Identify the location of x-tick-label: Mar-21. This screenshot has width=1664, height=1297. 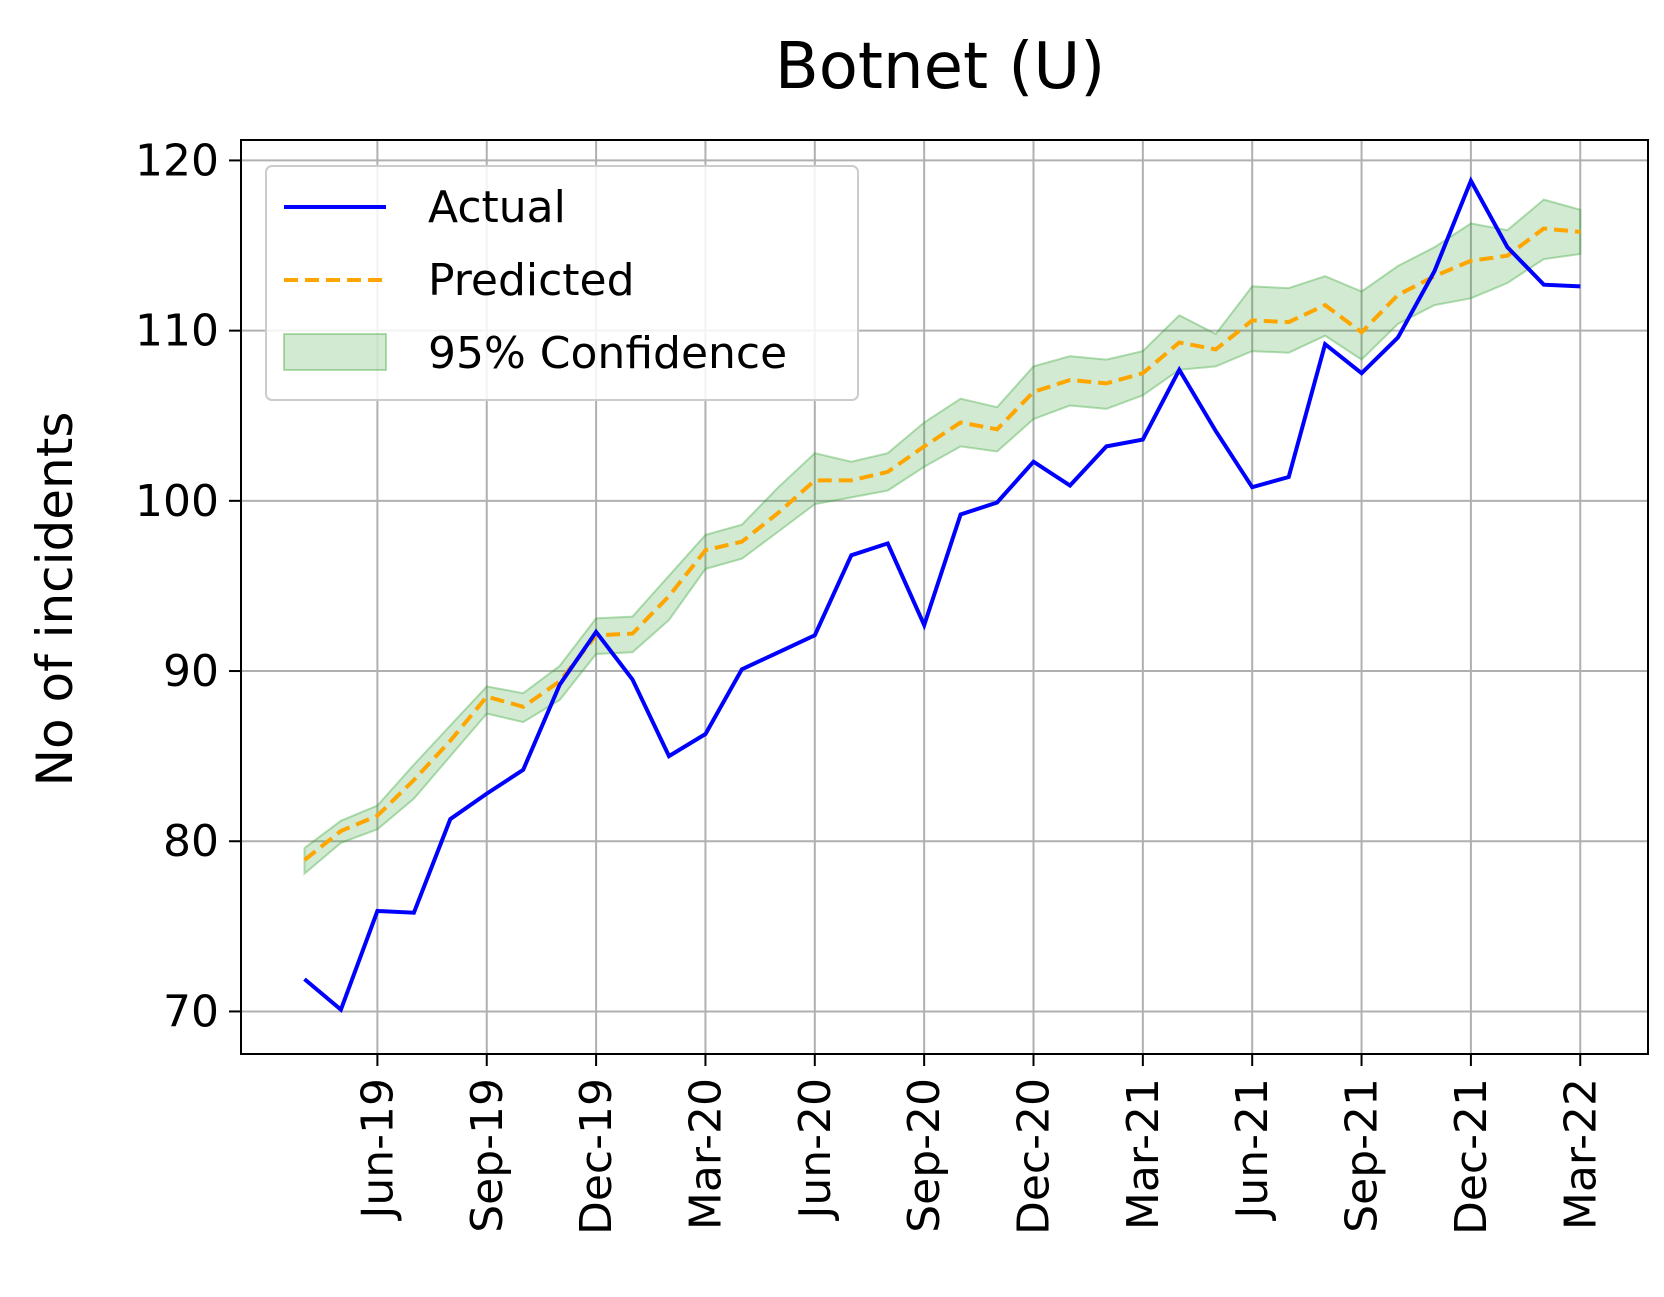
(1143, 1154).